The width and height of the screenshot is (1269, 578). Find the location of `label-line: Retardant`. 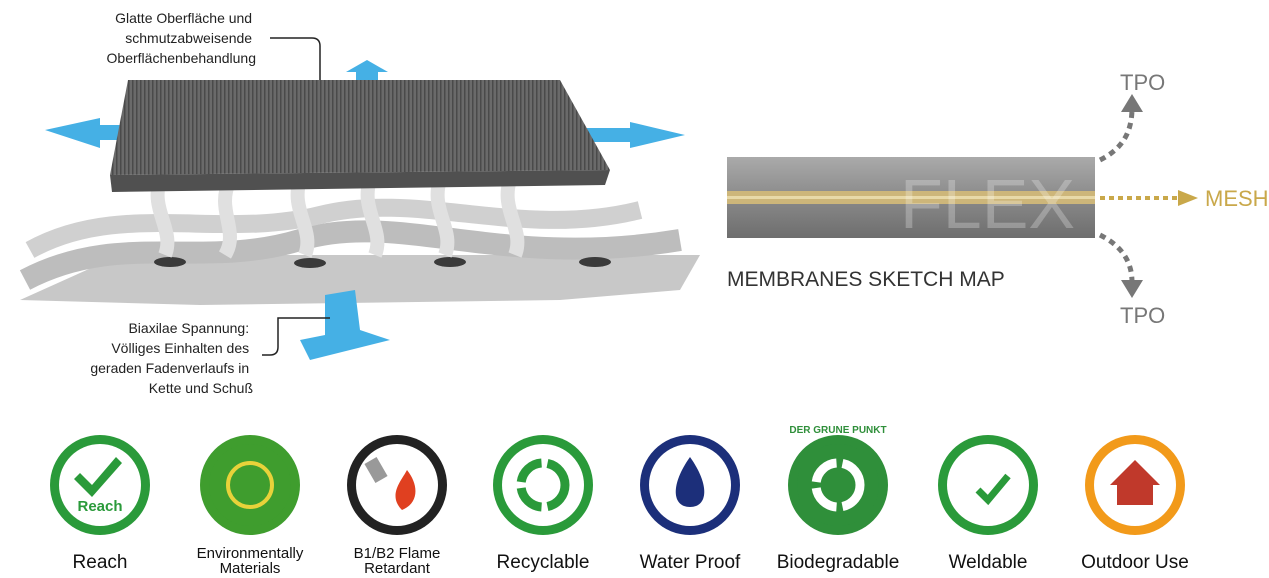

label-line: Retardant is located at coordinates (397, 568).